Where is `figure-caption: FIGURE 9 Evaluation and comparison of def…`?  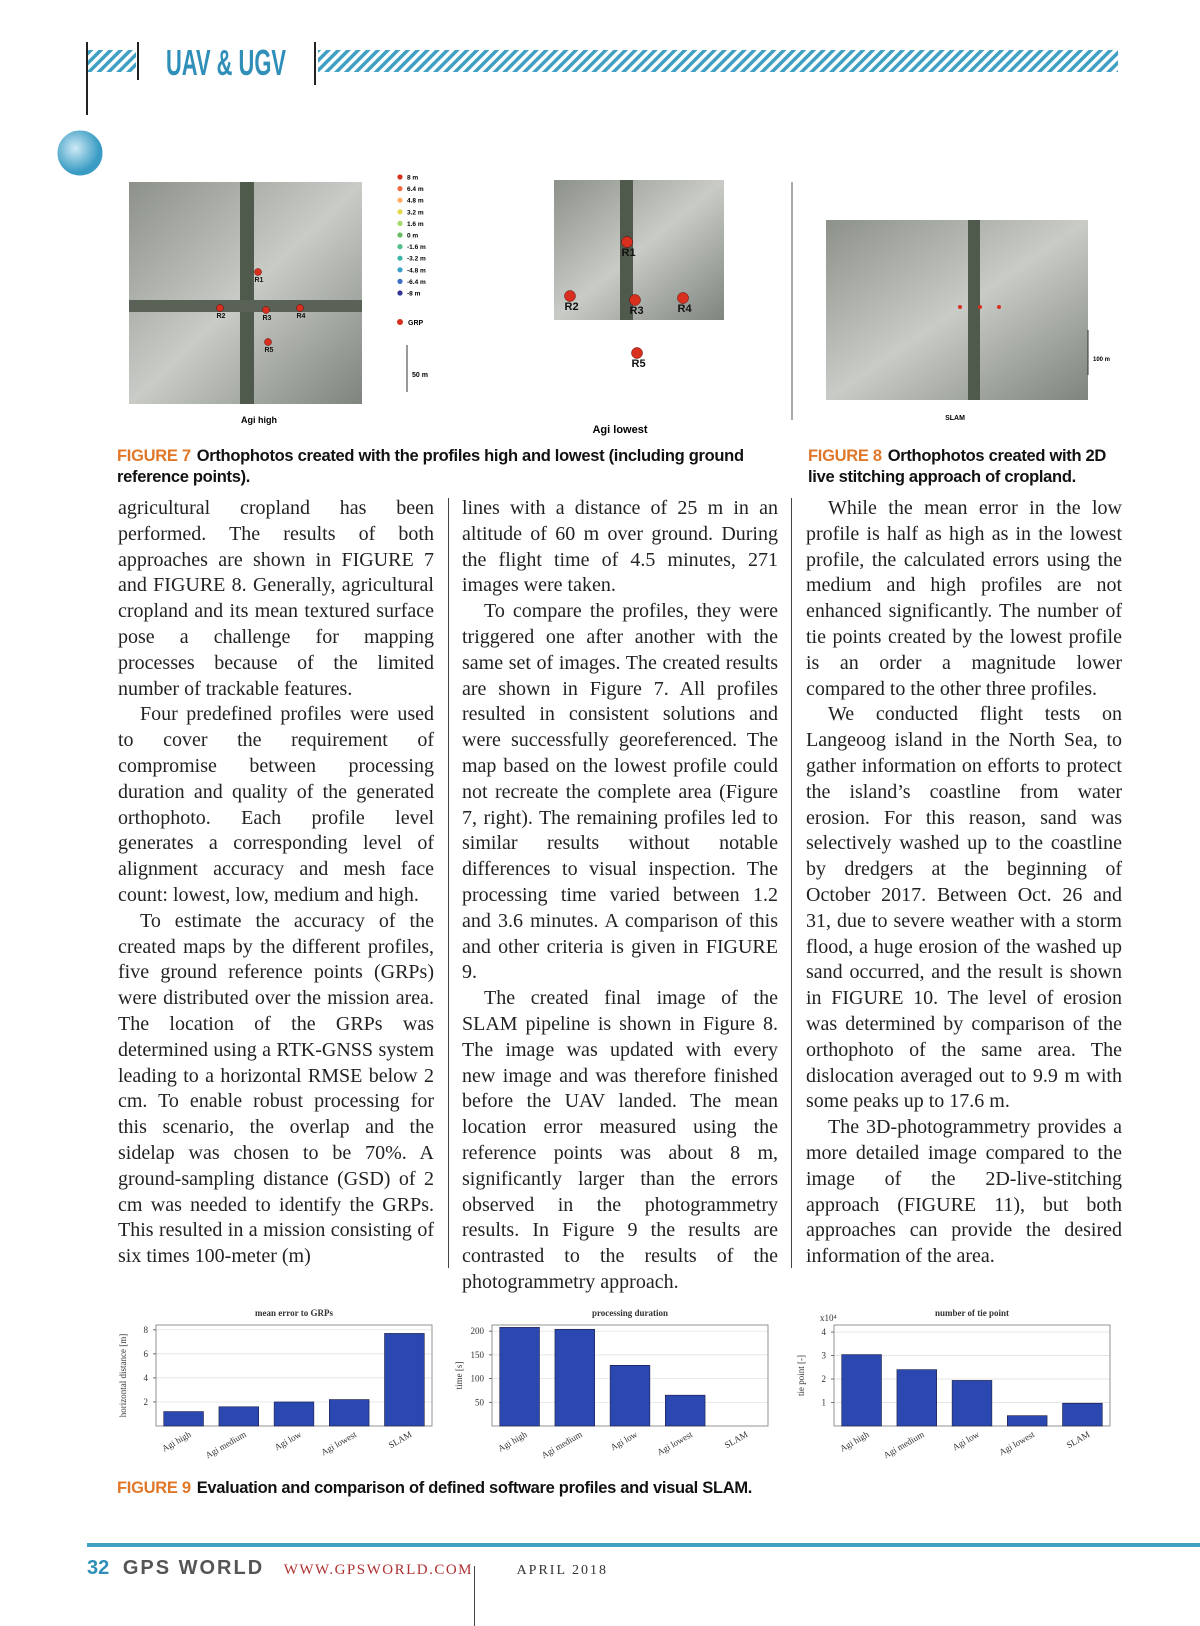 figure-caption: FIGURE 9 Evaluation and comparison of def… is located at coordinates (567, 1488).